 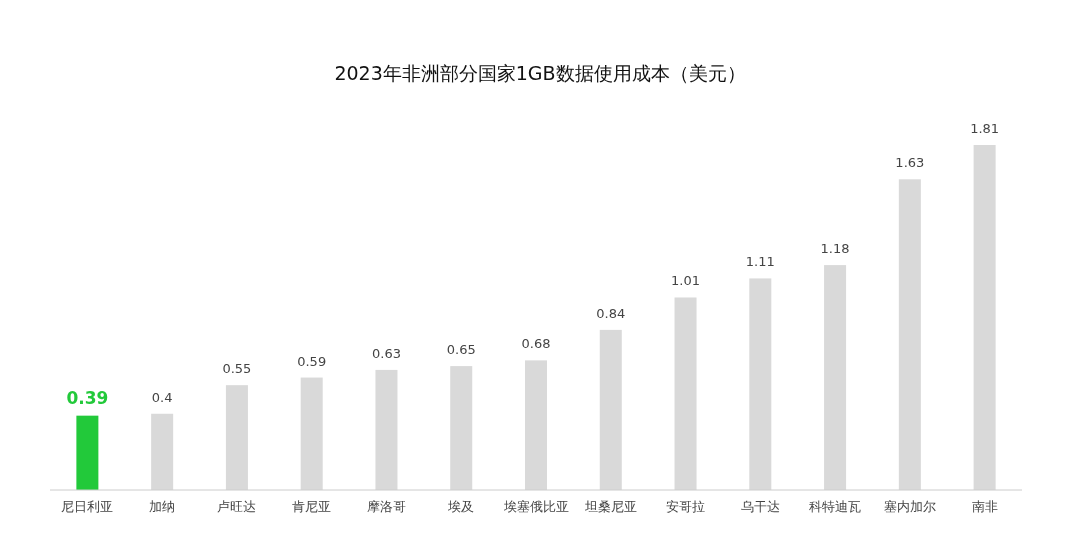 What do you see at coordinates (87, 397) in the screenshot?
I see `data-label: 0.39` at bounding box center [87, 397].